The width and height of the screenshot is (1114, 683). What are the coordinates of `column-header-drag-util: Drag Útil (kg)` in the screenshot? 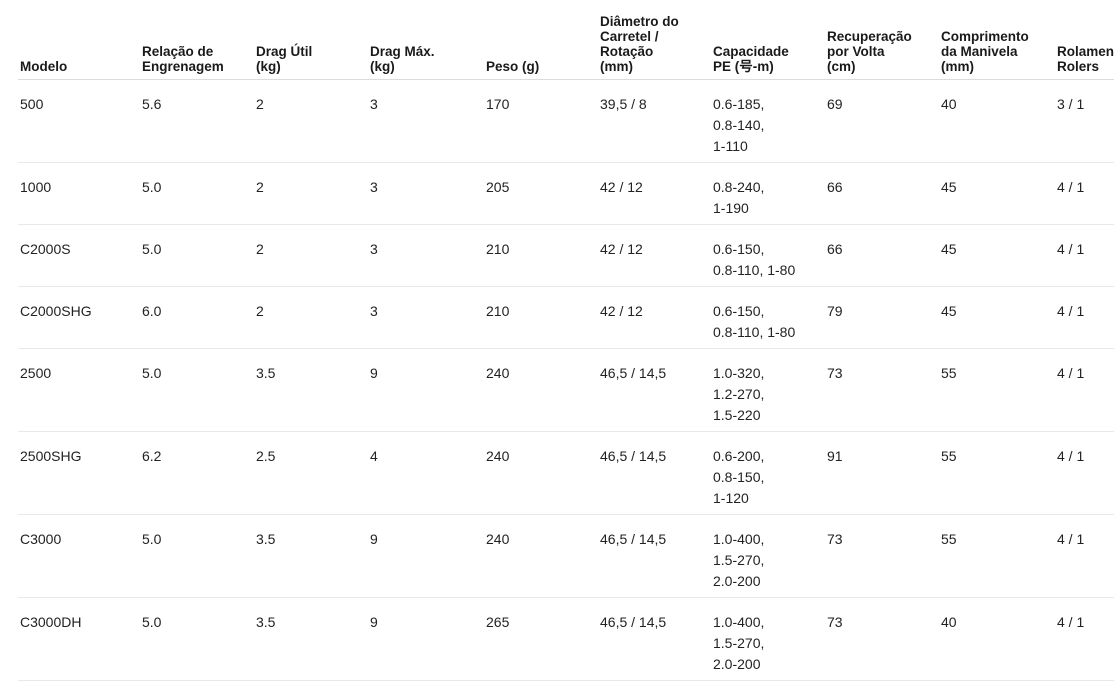 It's located at (313, 40).